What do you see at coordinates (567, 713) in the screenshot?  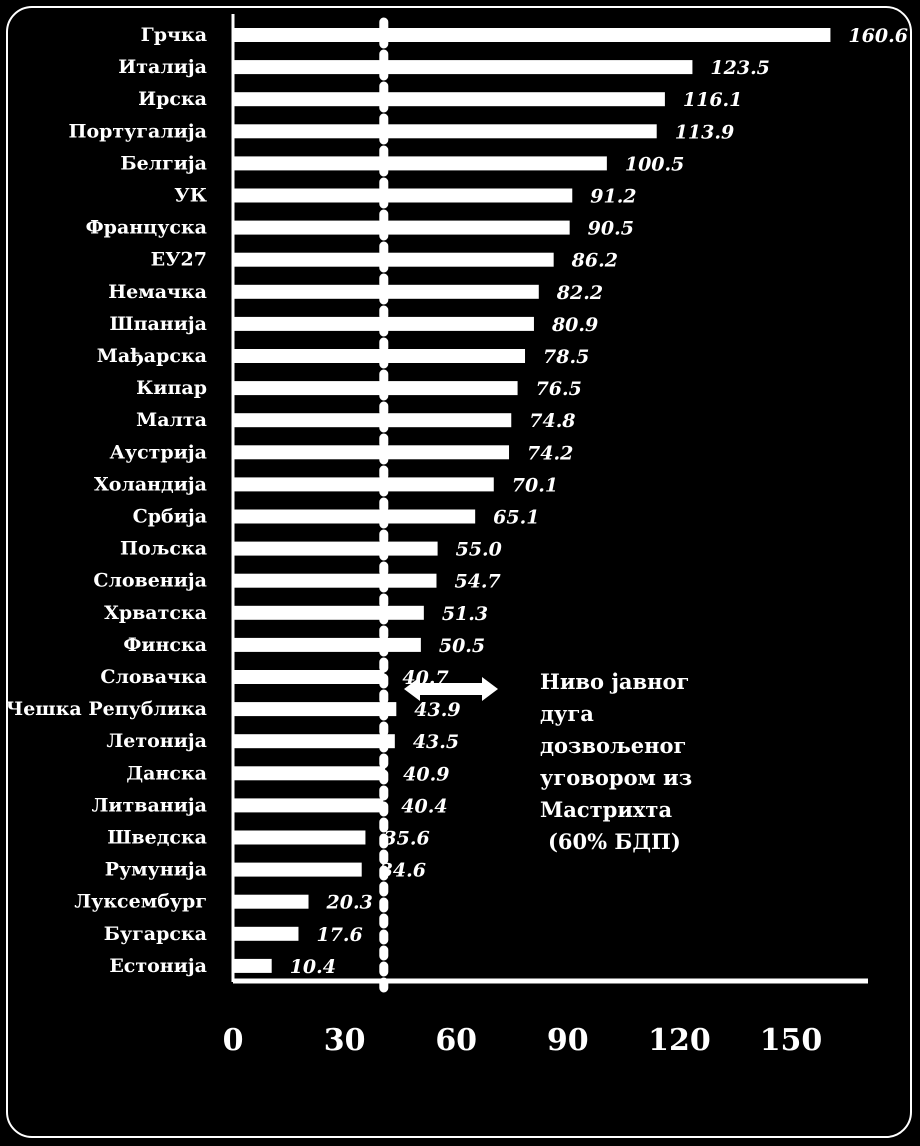 I see `annotation-line: дуга` at bounding box center [567, 713].